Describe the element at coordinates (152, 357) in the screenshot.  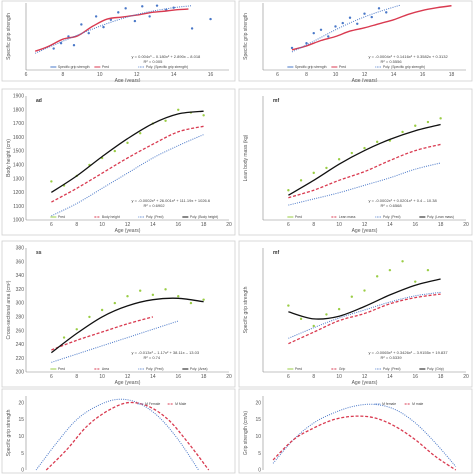
I see `r-squared-label: R² = 0.74` at that location.